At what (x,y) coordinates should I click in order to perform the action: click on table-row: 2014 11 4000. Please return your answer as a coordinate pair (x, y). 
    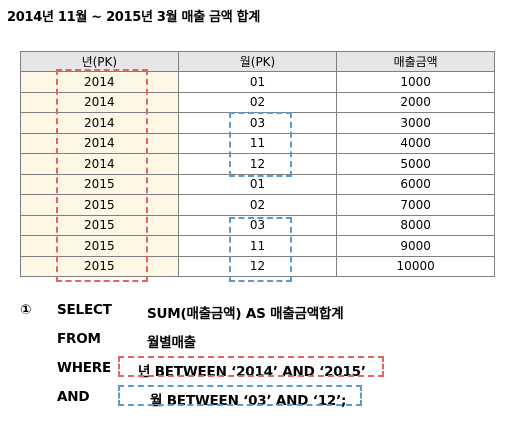
    Looking at the image, I should click on (257, 143).